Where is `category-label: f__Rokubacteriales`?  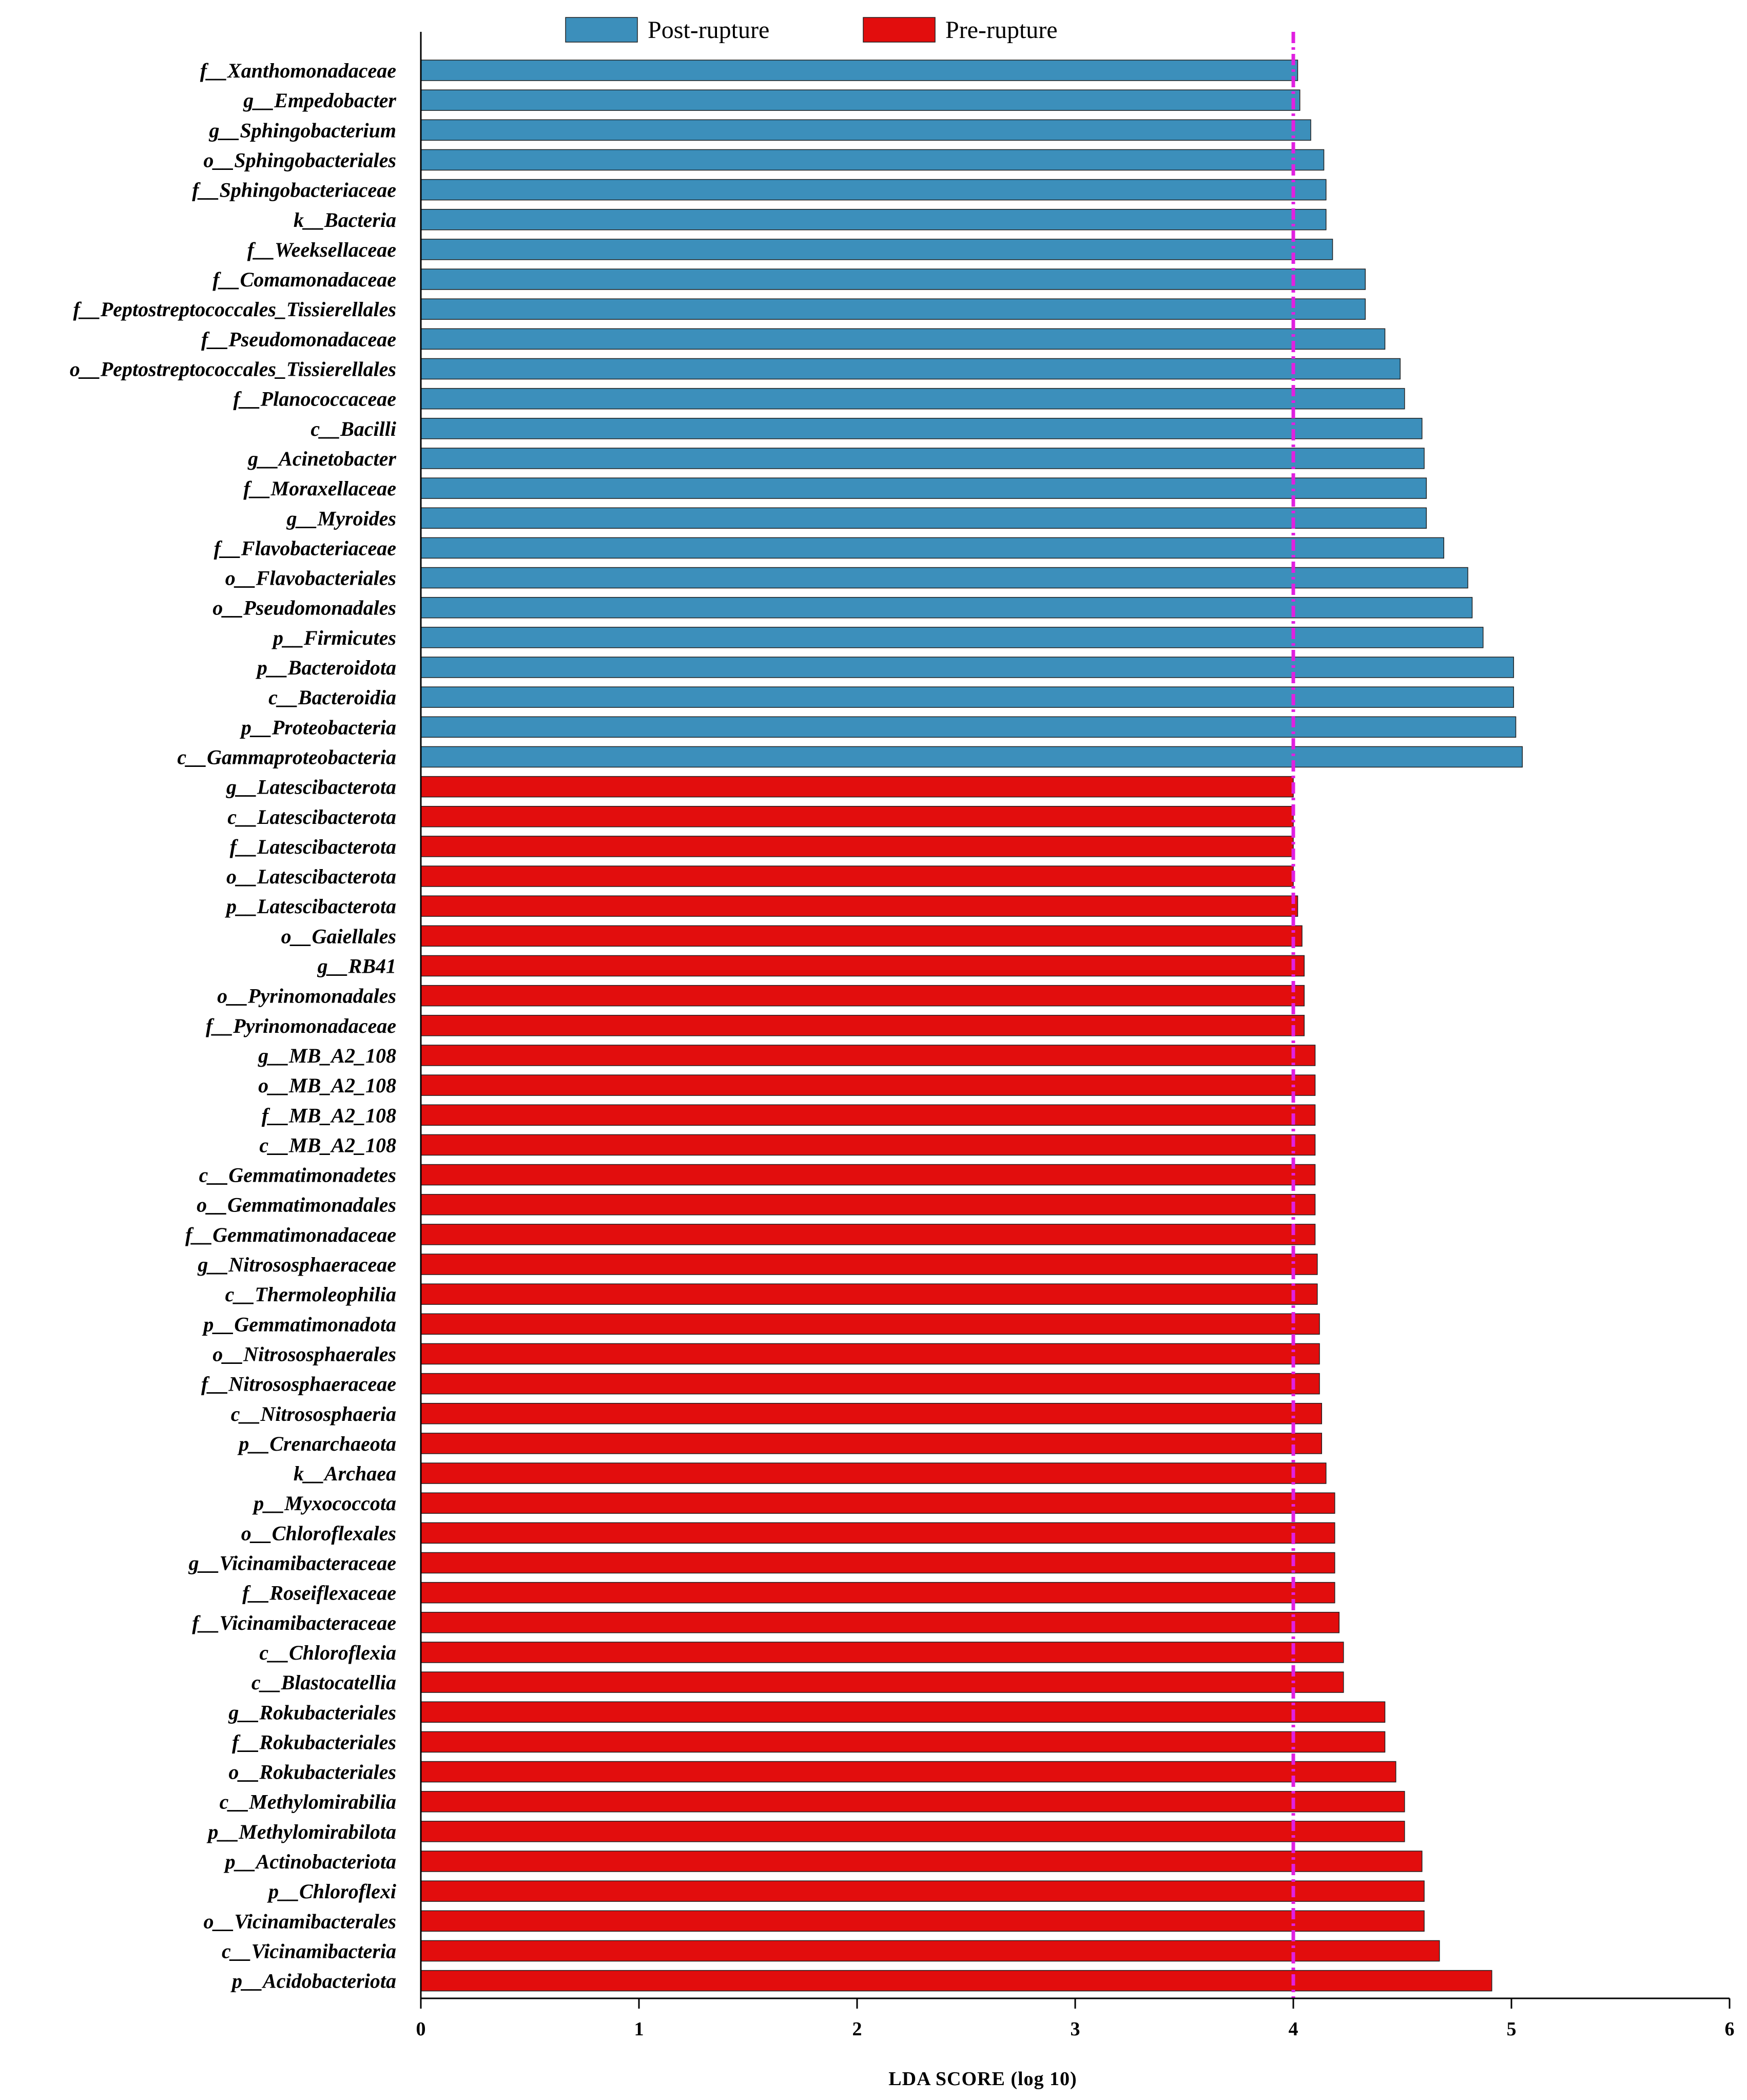 category-label: f__Rokubacteriales is located at coordinates (314, 1742).